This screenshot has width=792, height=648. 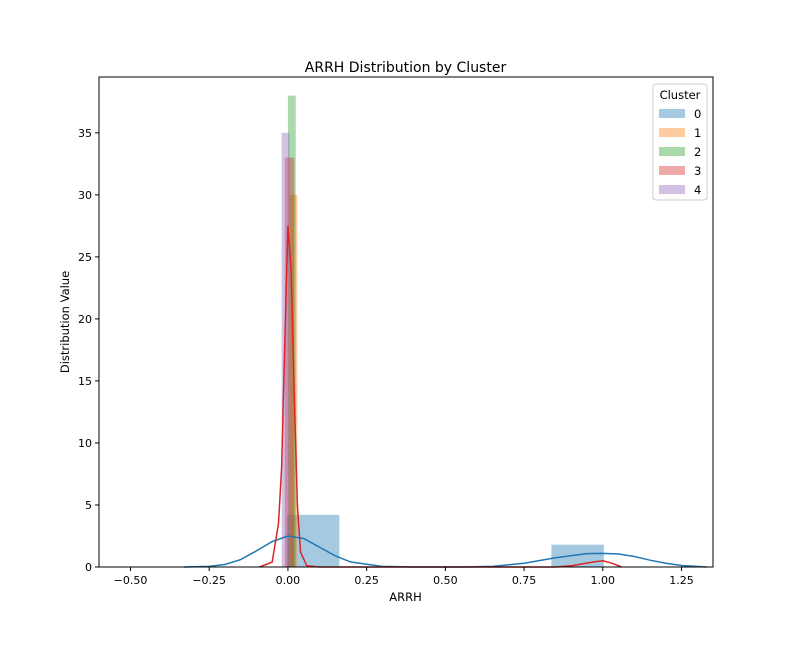 I want to click on legend-title: Cluster, so click(x=680, y=95).